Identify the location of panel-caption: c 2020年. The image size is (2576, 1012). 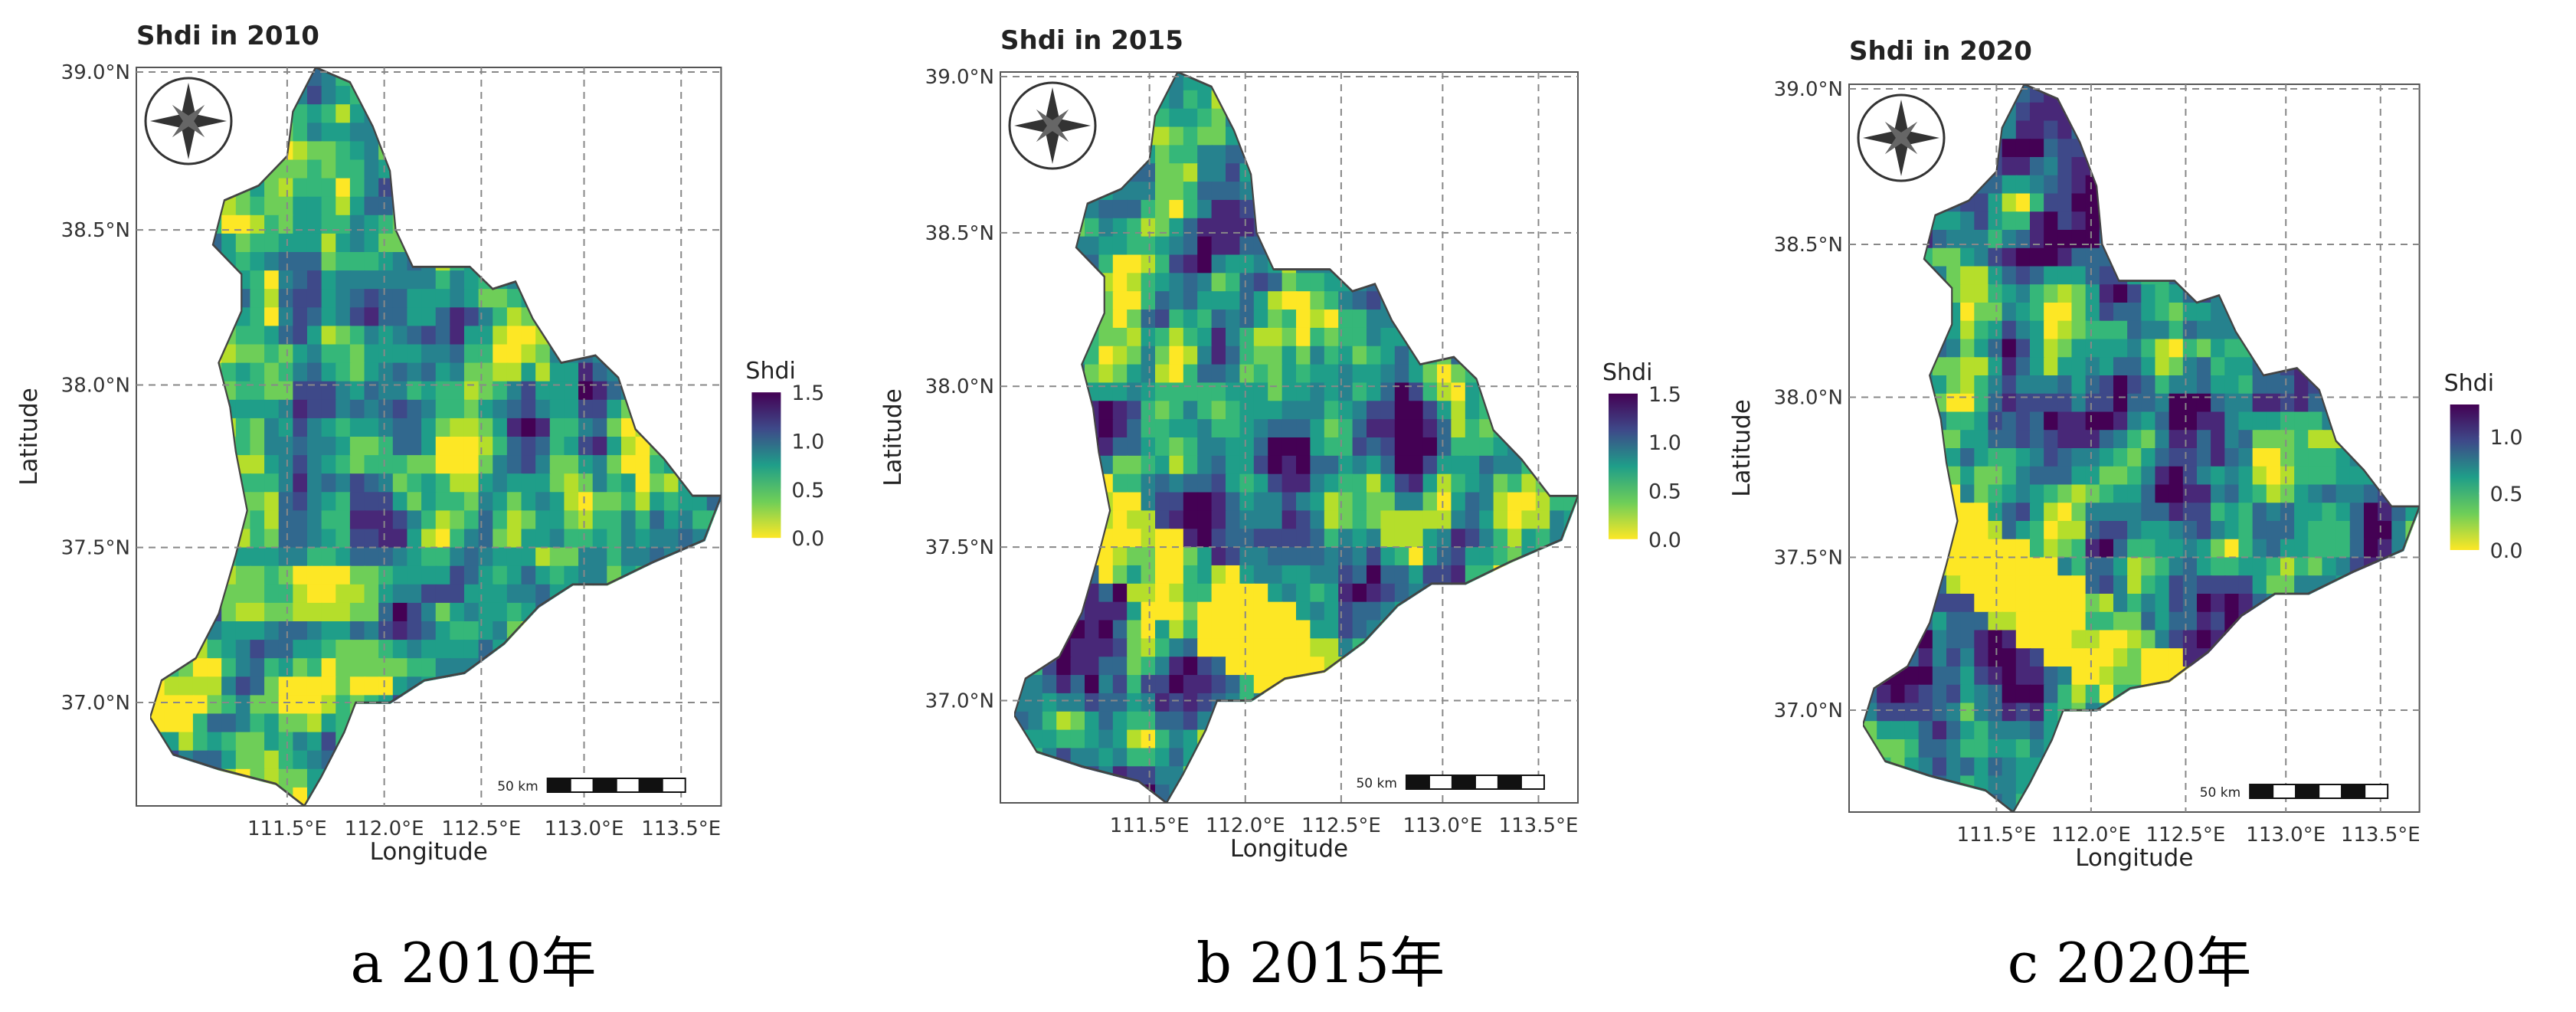
(2129, 963).